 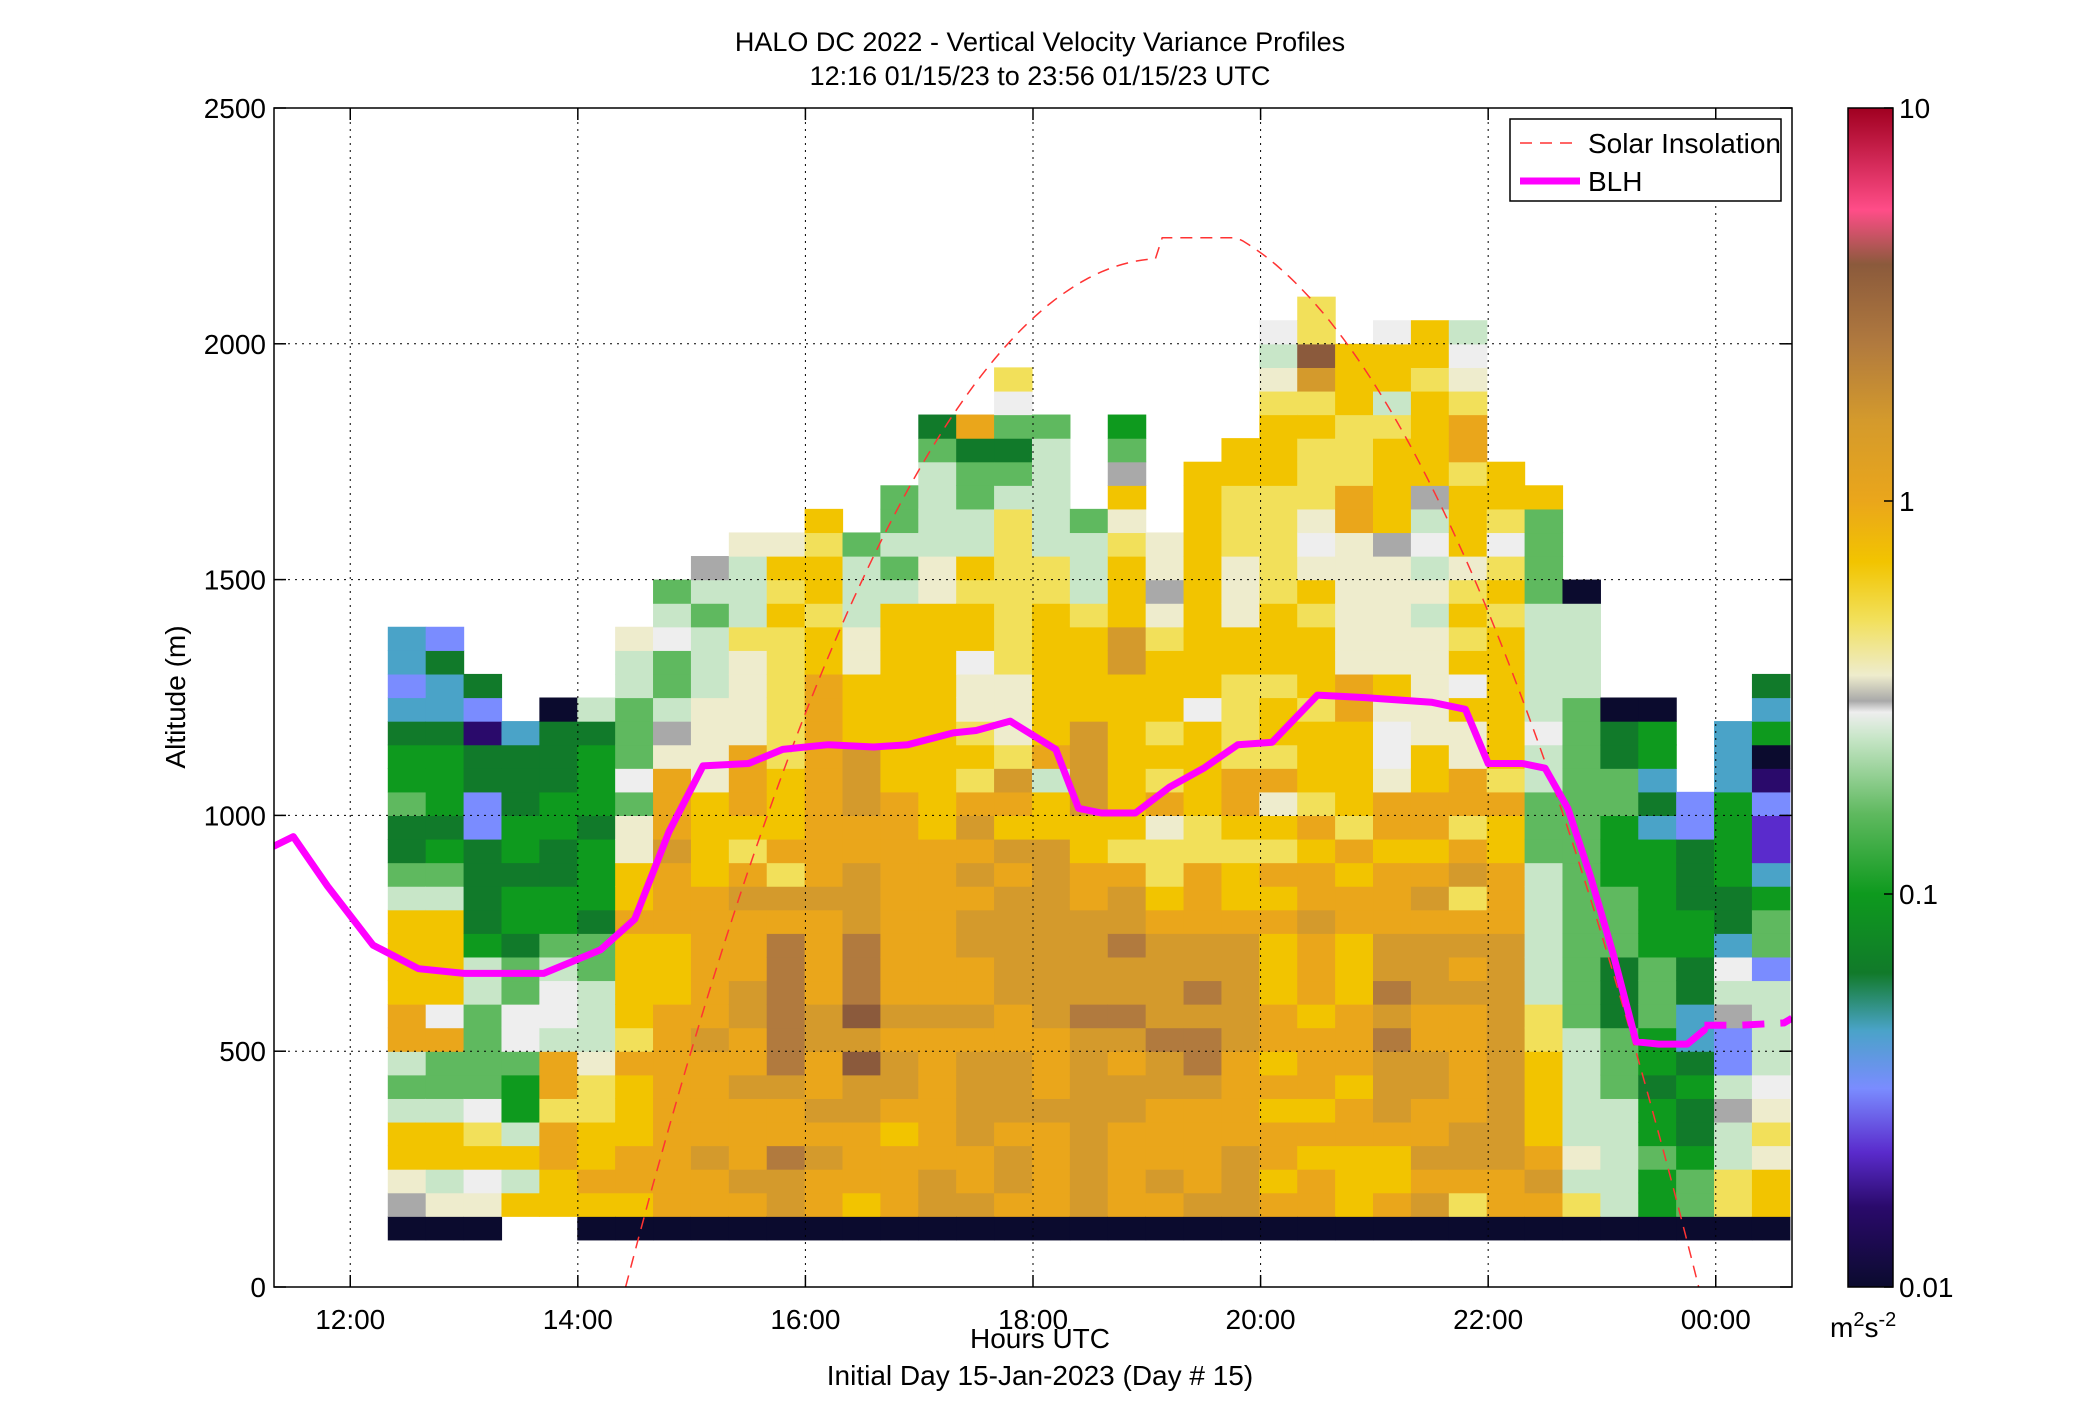 I want to click on colorbar-unit: m2s-2, so click(x=1863, y=1326).